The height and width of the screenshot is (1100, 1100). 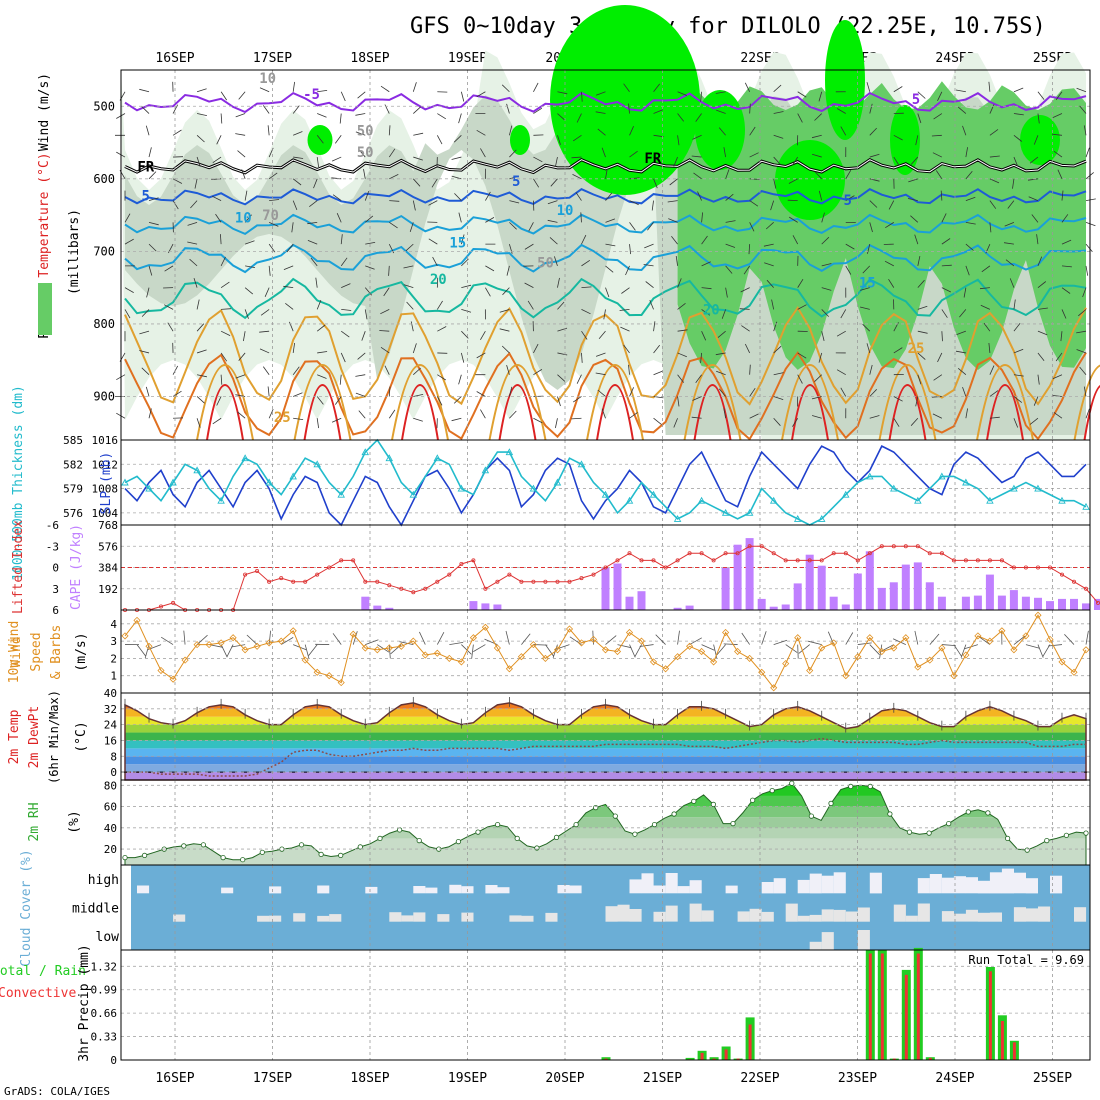 What do you see at coordinates (104, 1013) in the screenshot?
I see `precip-tick: 0.66` at bounding box center [104, 1013].